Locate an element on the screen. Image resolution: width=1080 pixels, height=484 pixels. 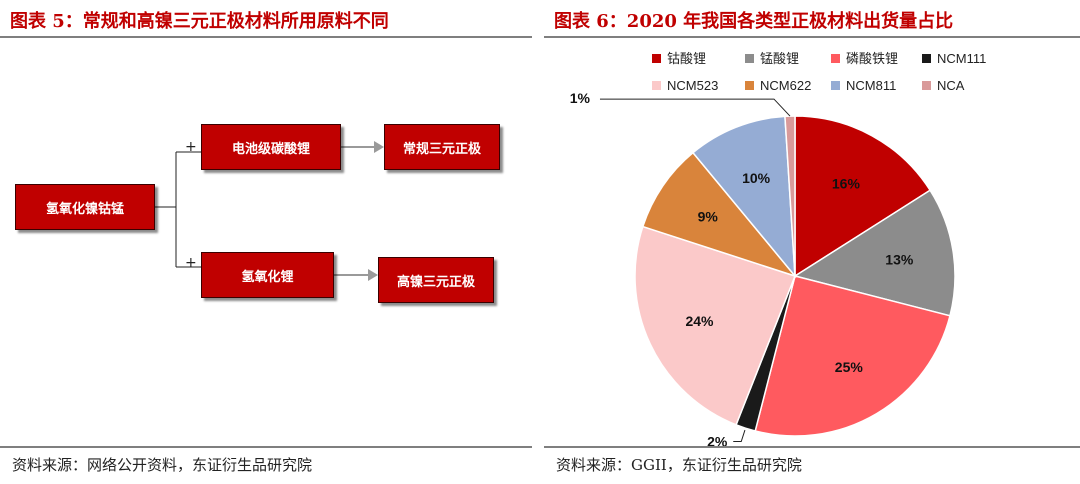
data-label-ncm523: 24% is located at coordinates (699, 321).